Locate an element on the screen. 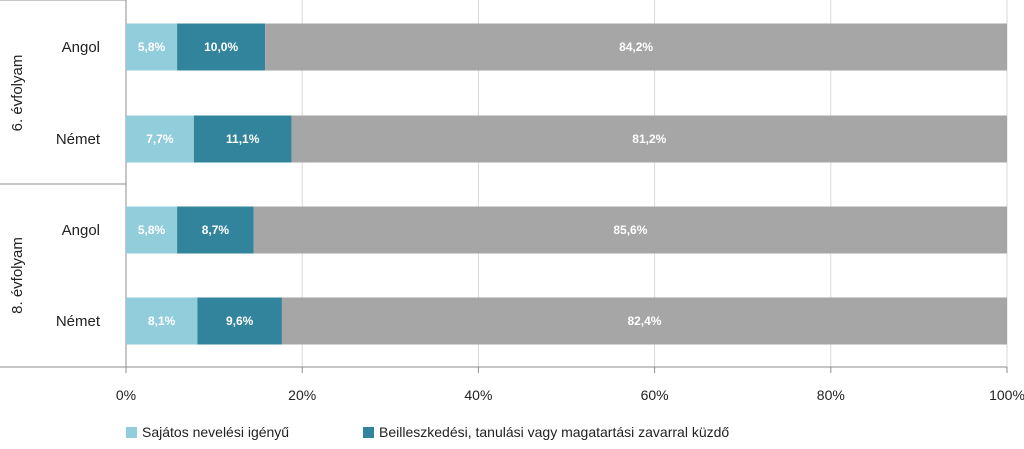  data-label: 11,1% is located at coordinates (243, 139).